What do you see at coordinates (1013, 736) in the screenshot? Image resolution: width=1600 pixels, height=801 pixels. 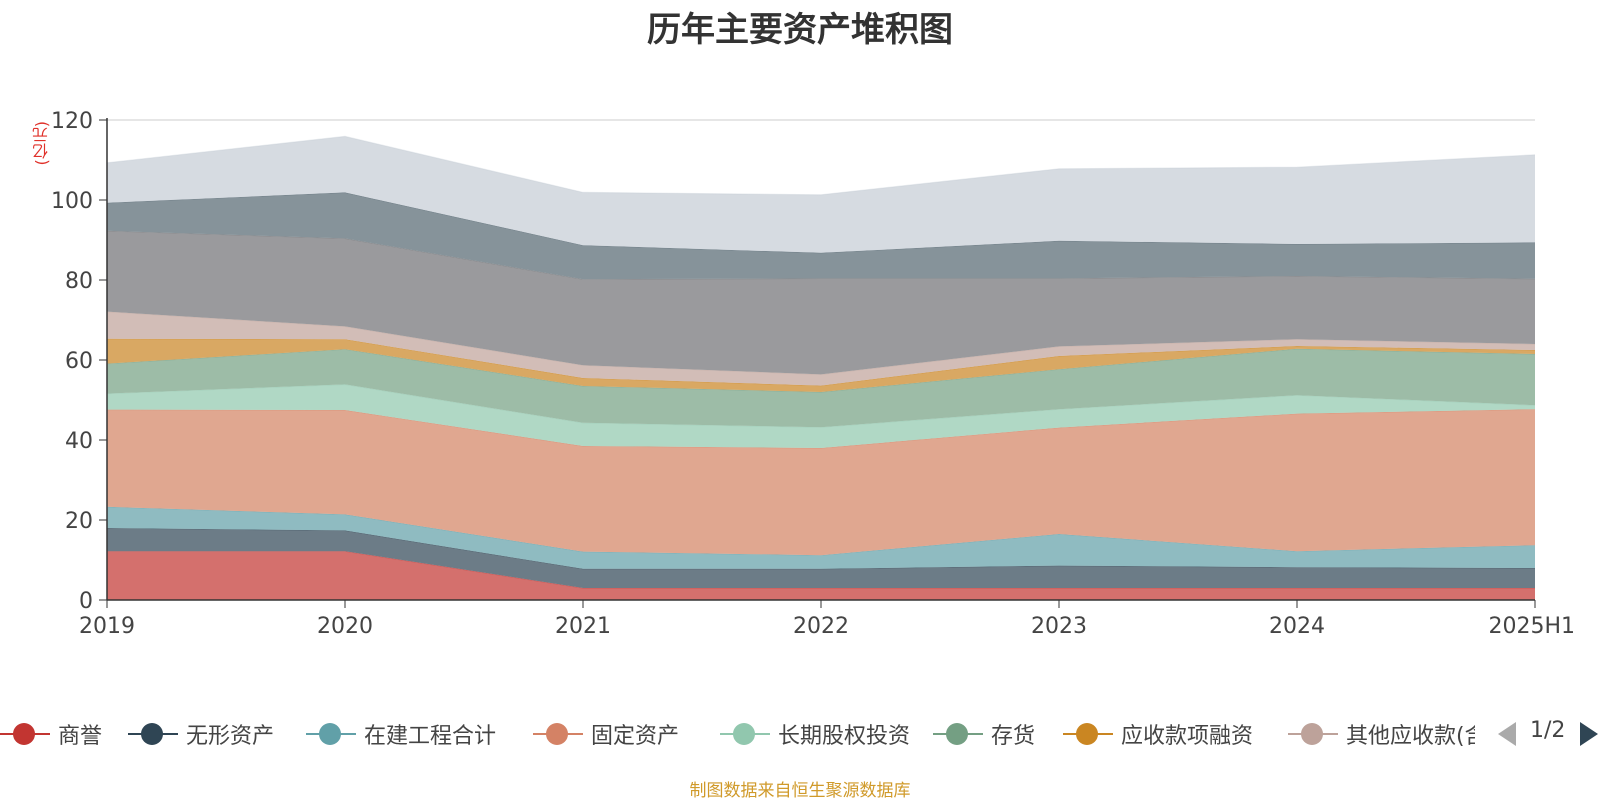 I see `legend-label: 存货` at bounding box center [1013, 736].